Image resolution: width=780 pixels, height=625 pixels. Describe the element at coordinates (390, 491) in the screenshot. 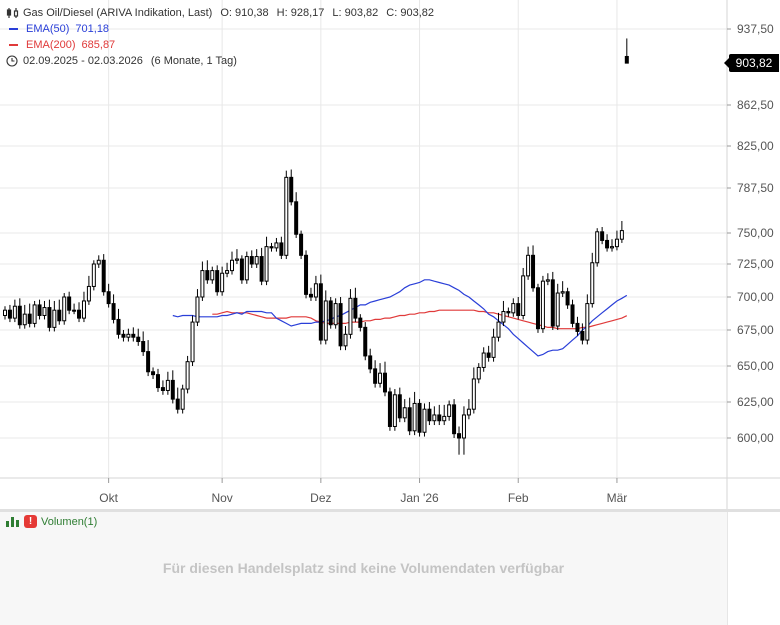

I see `x-axis: Okt Nov Dez Jan '26 Feb Mär` at that location.